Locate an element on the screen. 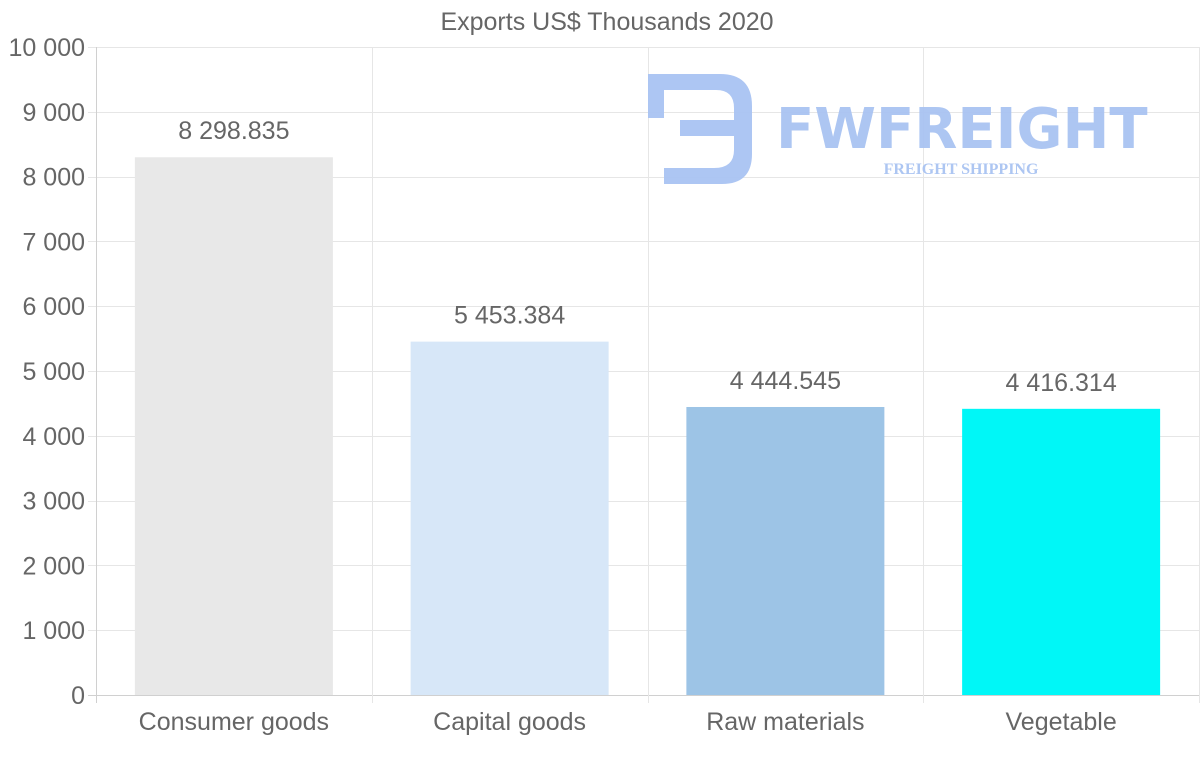 This screenshot has height=763, width=1200. y-tick-label: 6 000 is located at coordinates (53, 307).